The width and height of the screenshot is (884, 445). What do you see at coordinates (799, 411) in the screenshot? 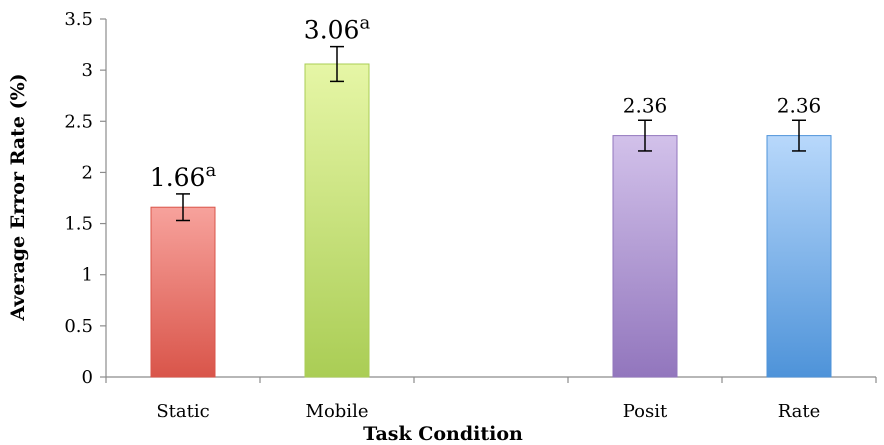
I see `x-tick-label: Rate` at bounding box center [799, 411].